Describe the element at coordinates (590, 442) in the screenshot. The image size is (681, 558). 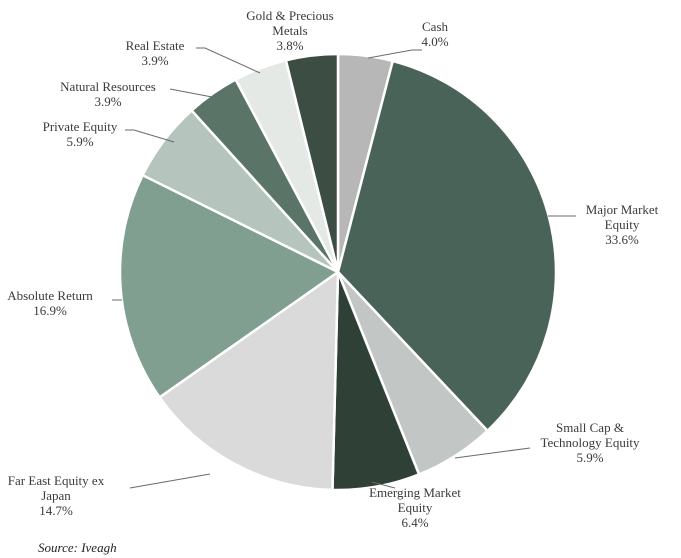
I see `slice-label-3: Small Cap & Technology Equity 5.9%` at that location.